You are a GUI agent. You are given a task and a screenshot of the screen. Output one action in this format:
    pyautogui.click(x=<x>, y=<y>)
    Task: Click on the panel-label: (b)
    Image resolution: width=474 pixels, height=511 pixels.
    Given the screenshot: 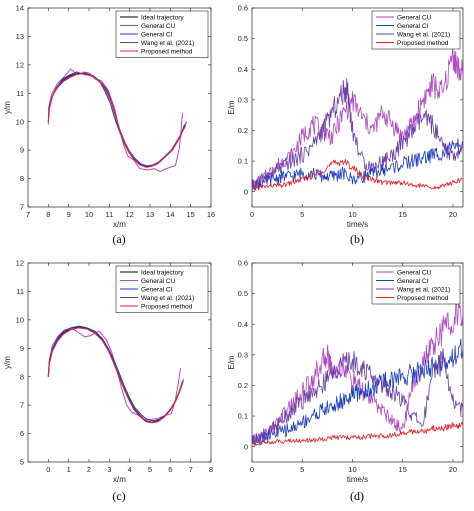 What is the action you would take?
    pyautogui.click(x=357, y=239)
    